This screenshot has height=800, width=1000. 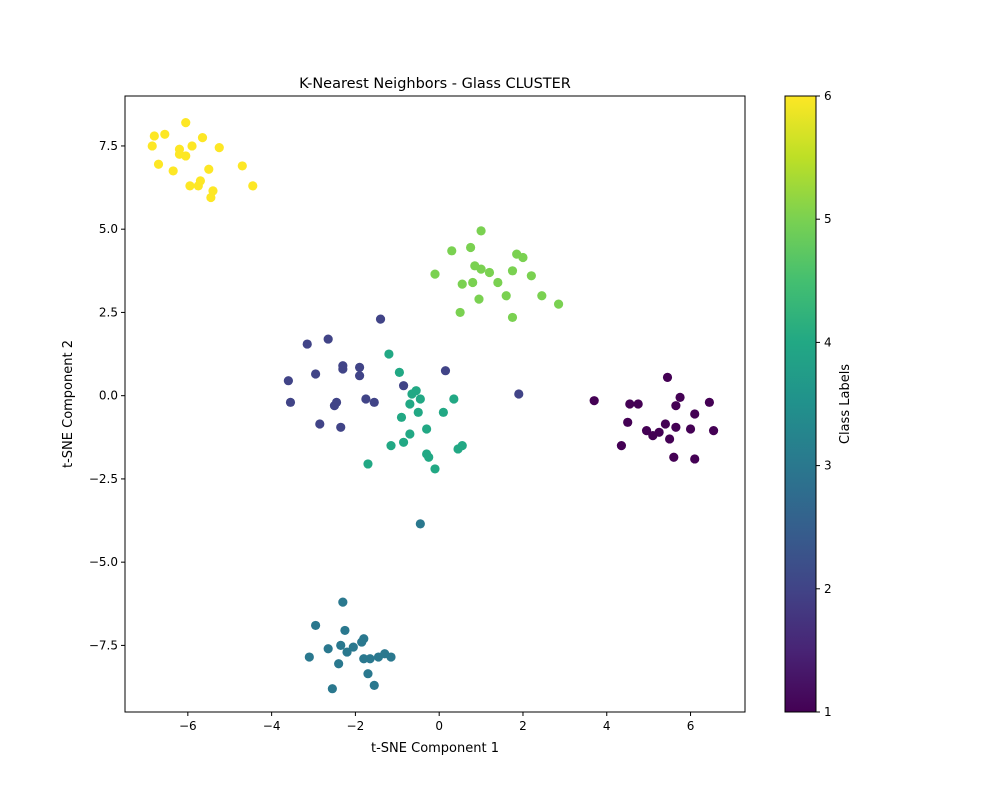 I want to click on y-tick-label: 0.0, so click(x=108, y=396).